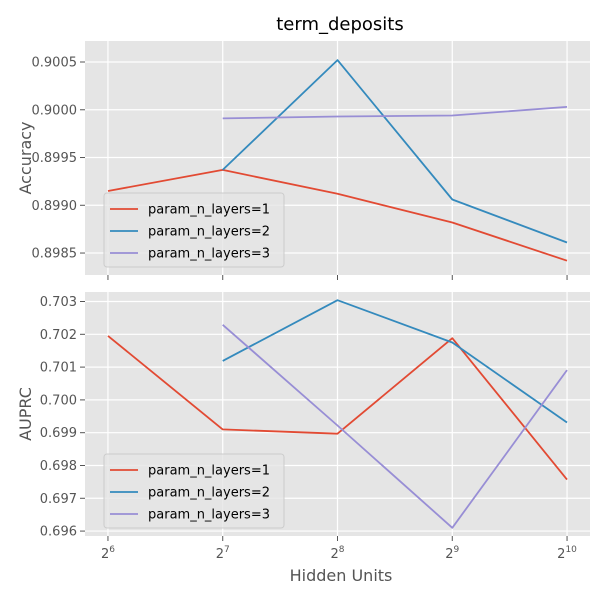  I want to click on x-tick-label: 28, so click(337, 553).